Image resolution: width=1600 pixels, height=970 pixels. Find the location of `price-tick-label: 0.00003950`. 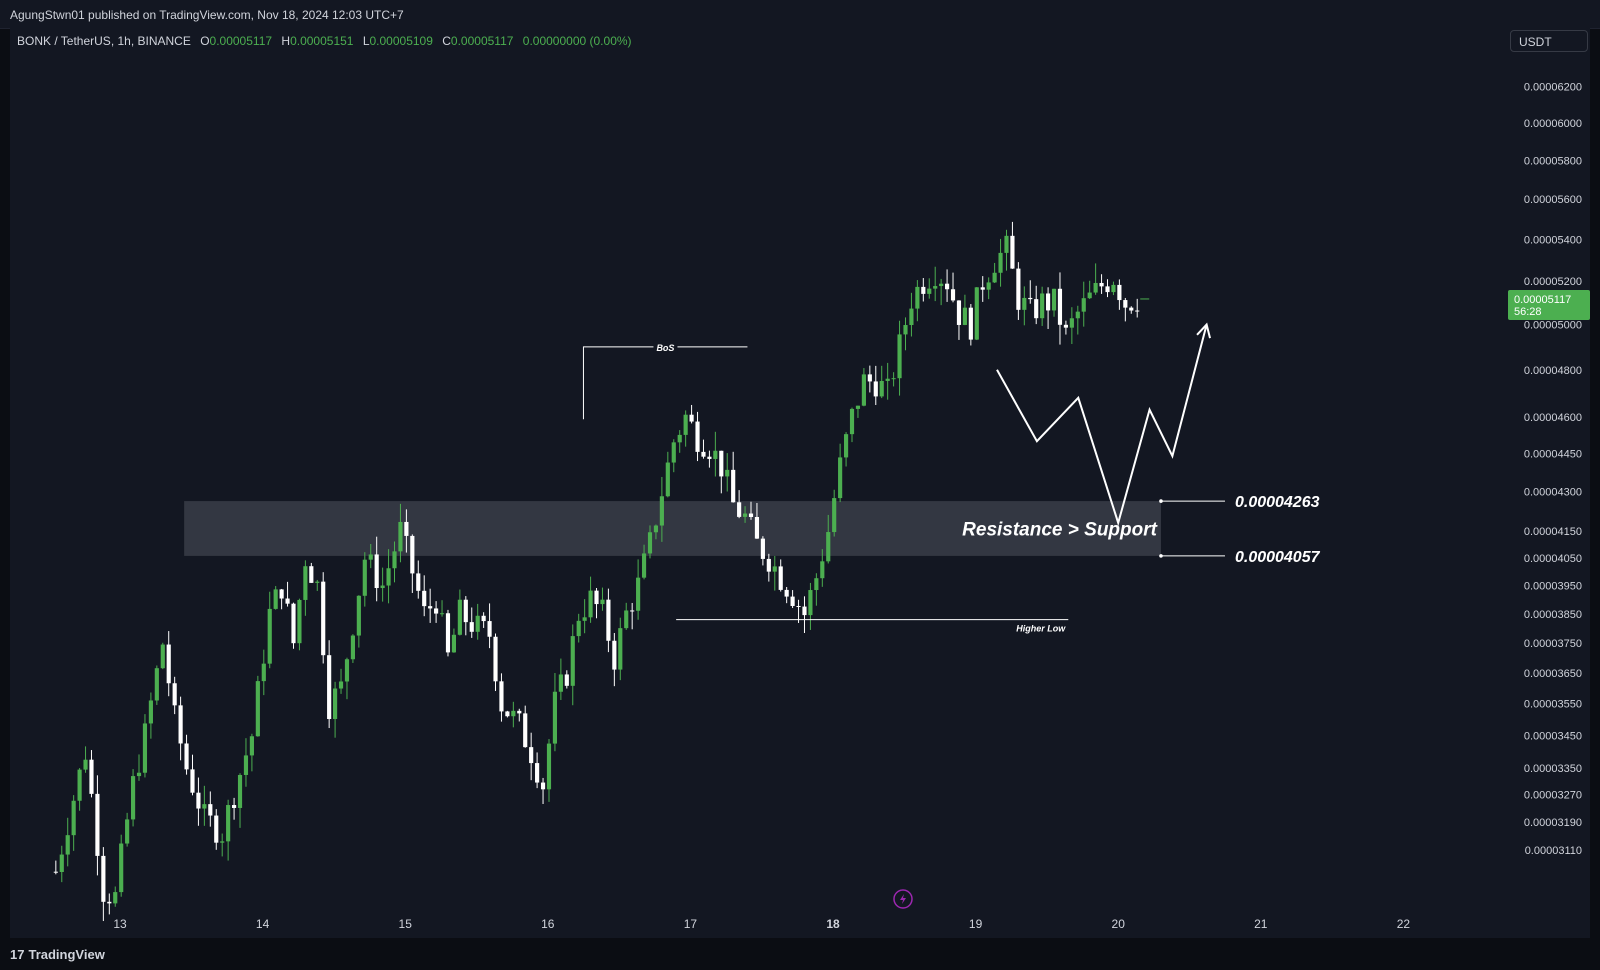

price-tick-label: 0.00003950 is located at coordinates (1553, 586).